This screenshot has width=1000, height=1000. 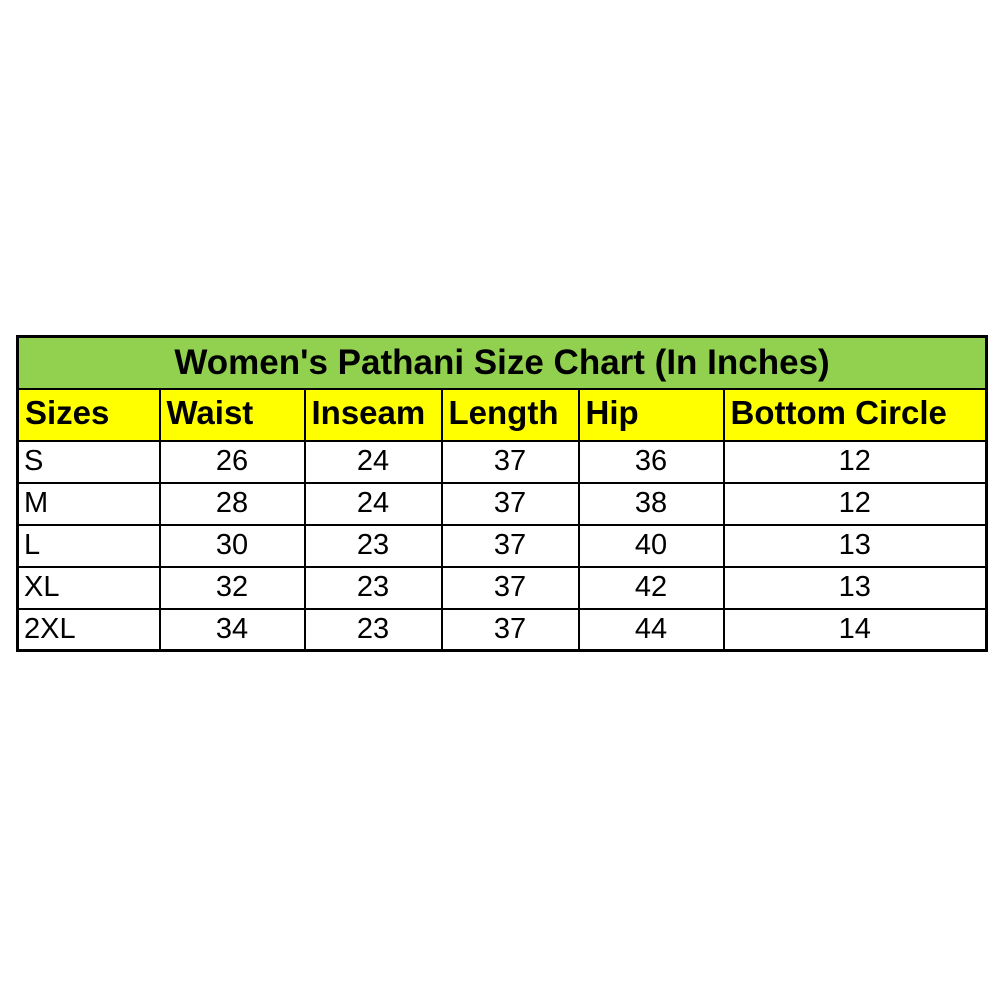 I want to click on waist-cell: 26, so click(x=232, y=461).